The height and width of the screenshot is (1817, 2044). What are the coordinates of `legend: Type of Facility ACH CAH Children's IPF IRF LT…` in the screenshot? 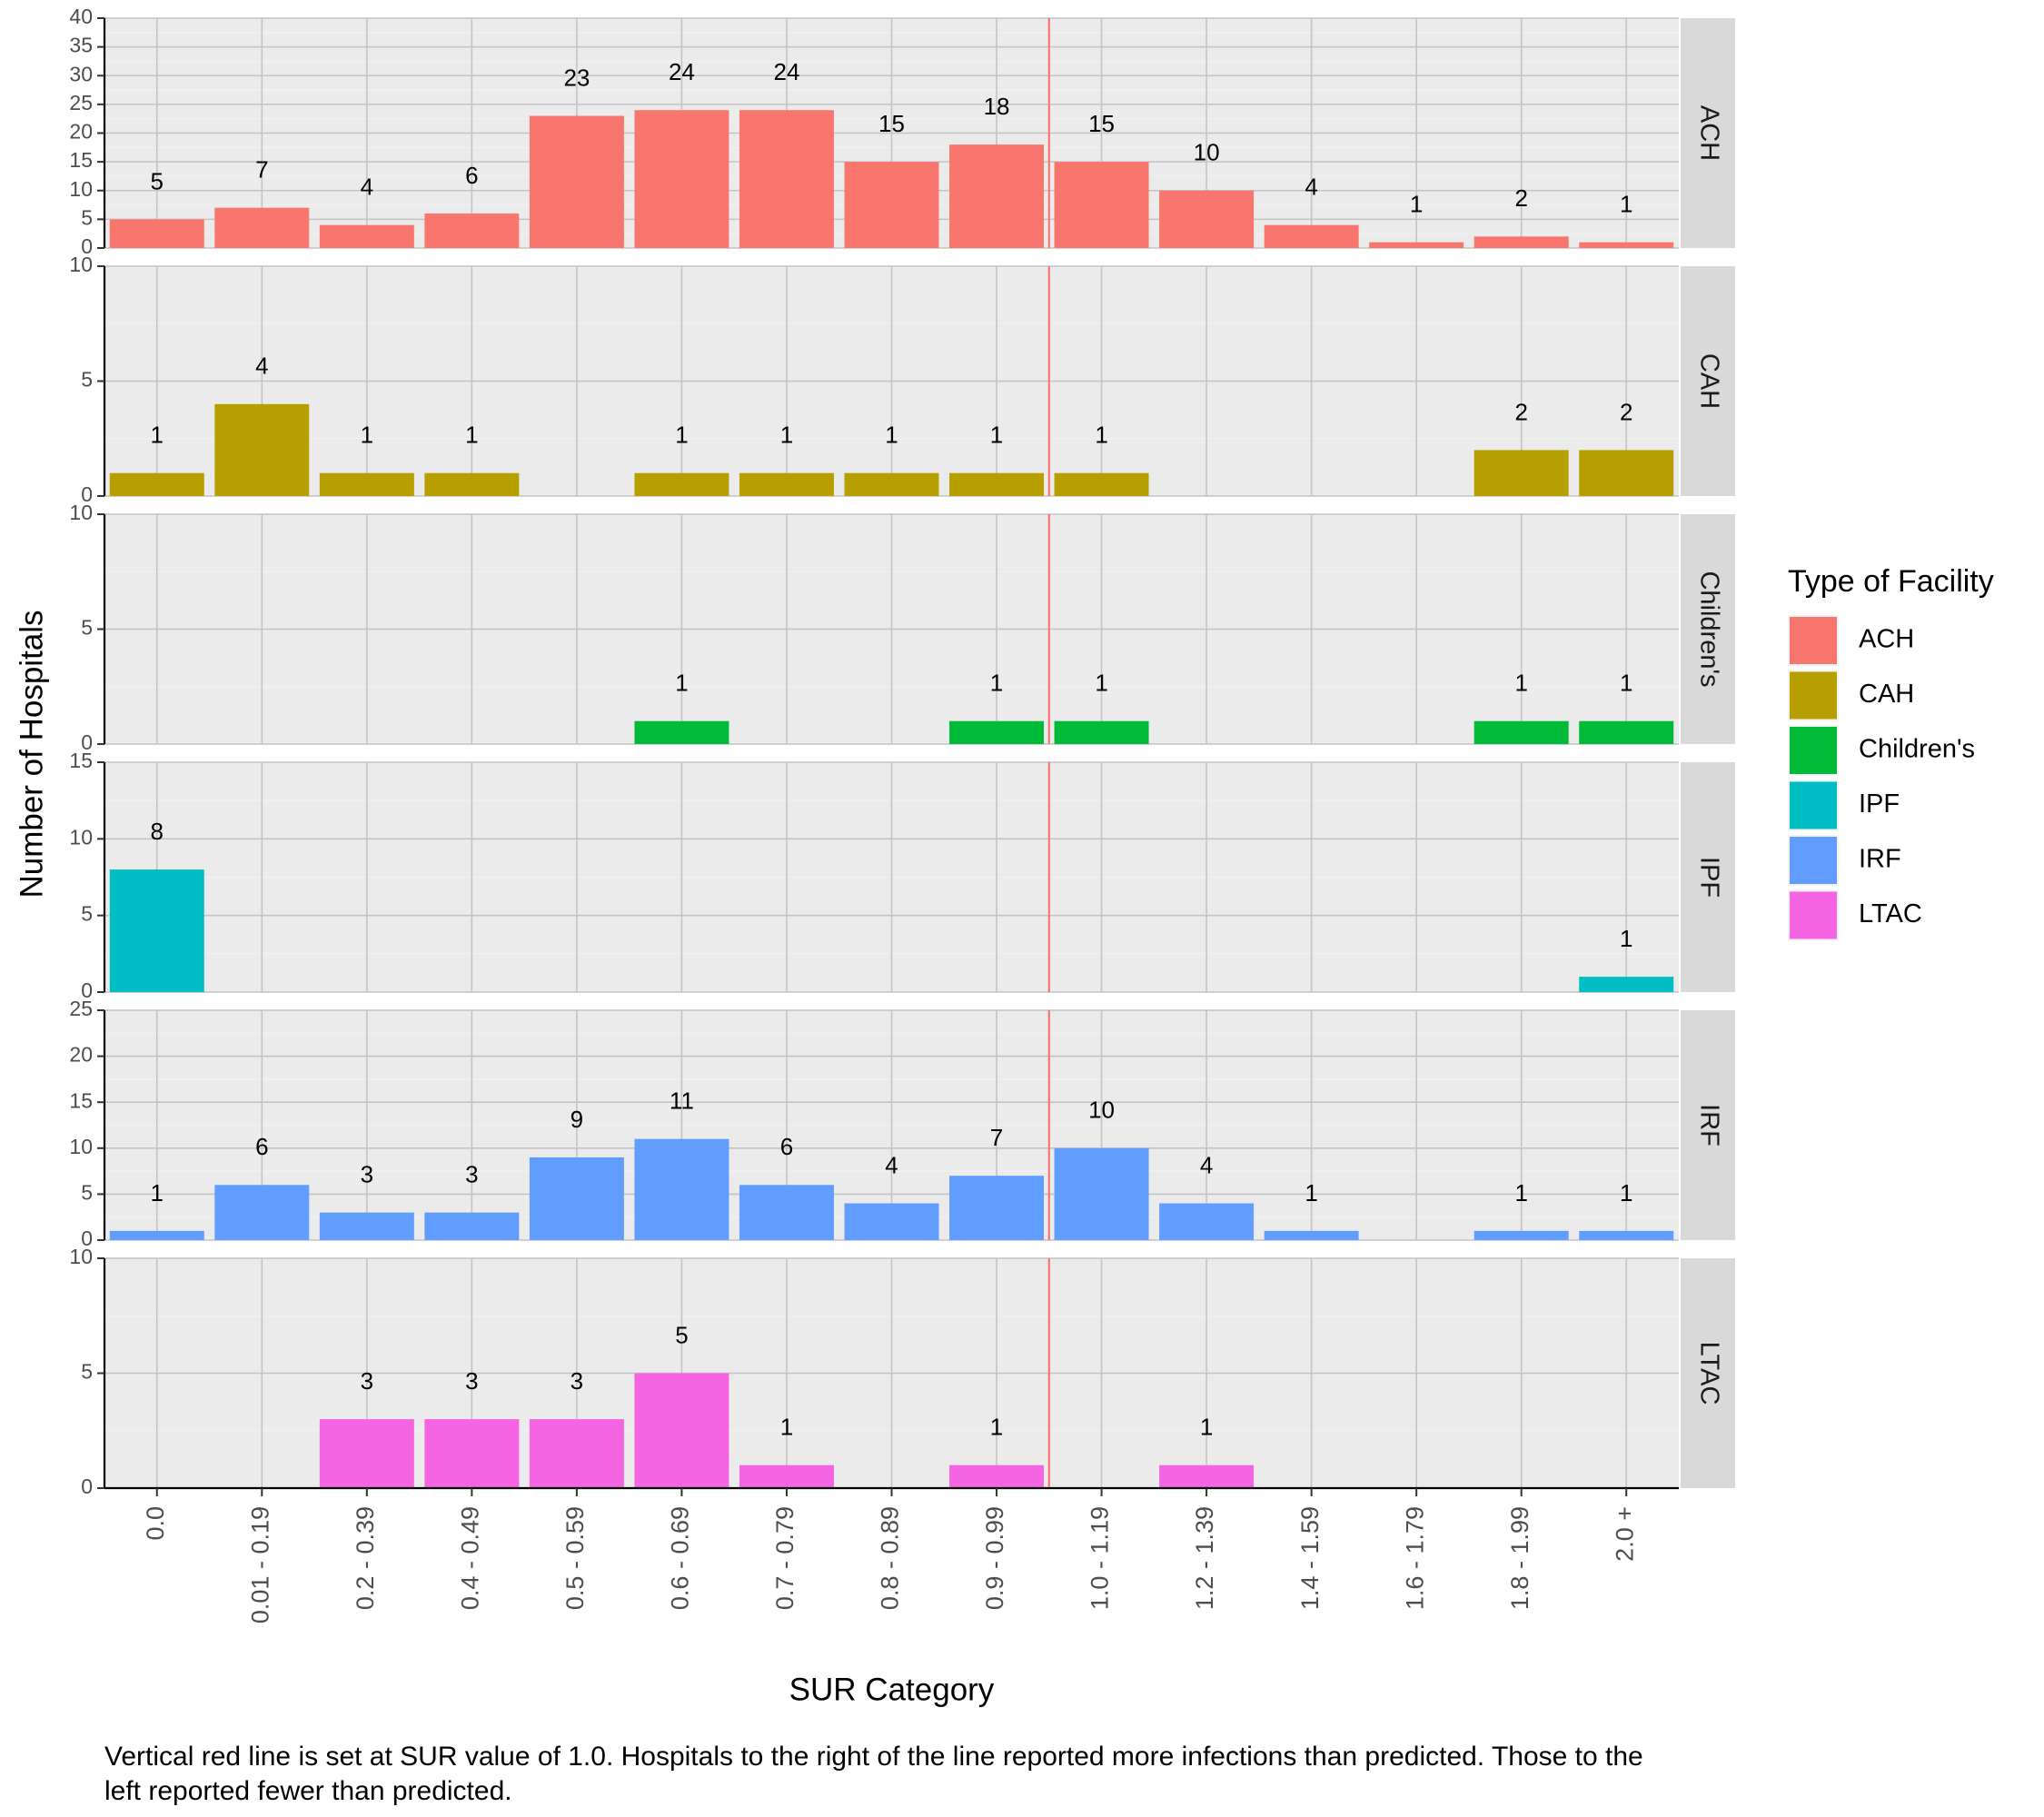 It's located at (1891, 752).